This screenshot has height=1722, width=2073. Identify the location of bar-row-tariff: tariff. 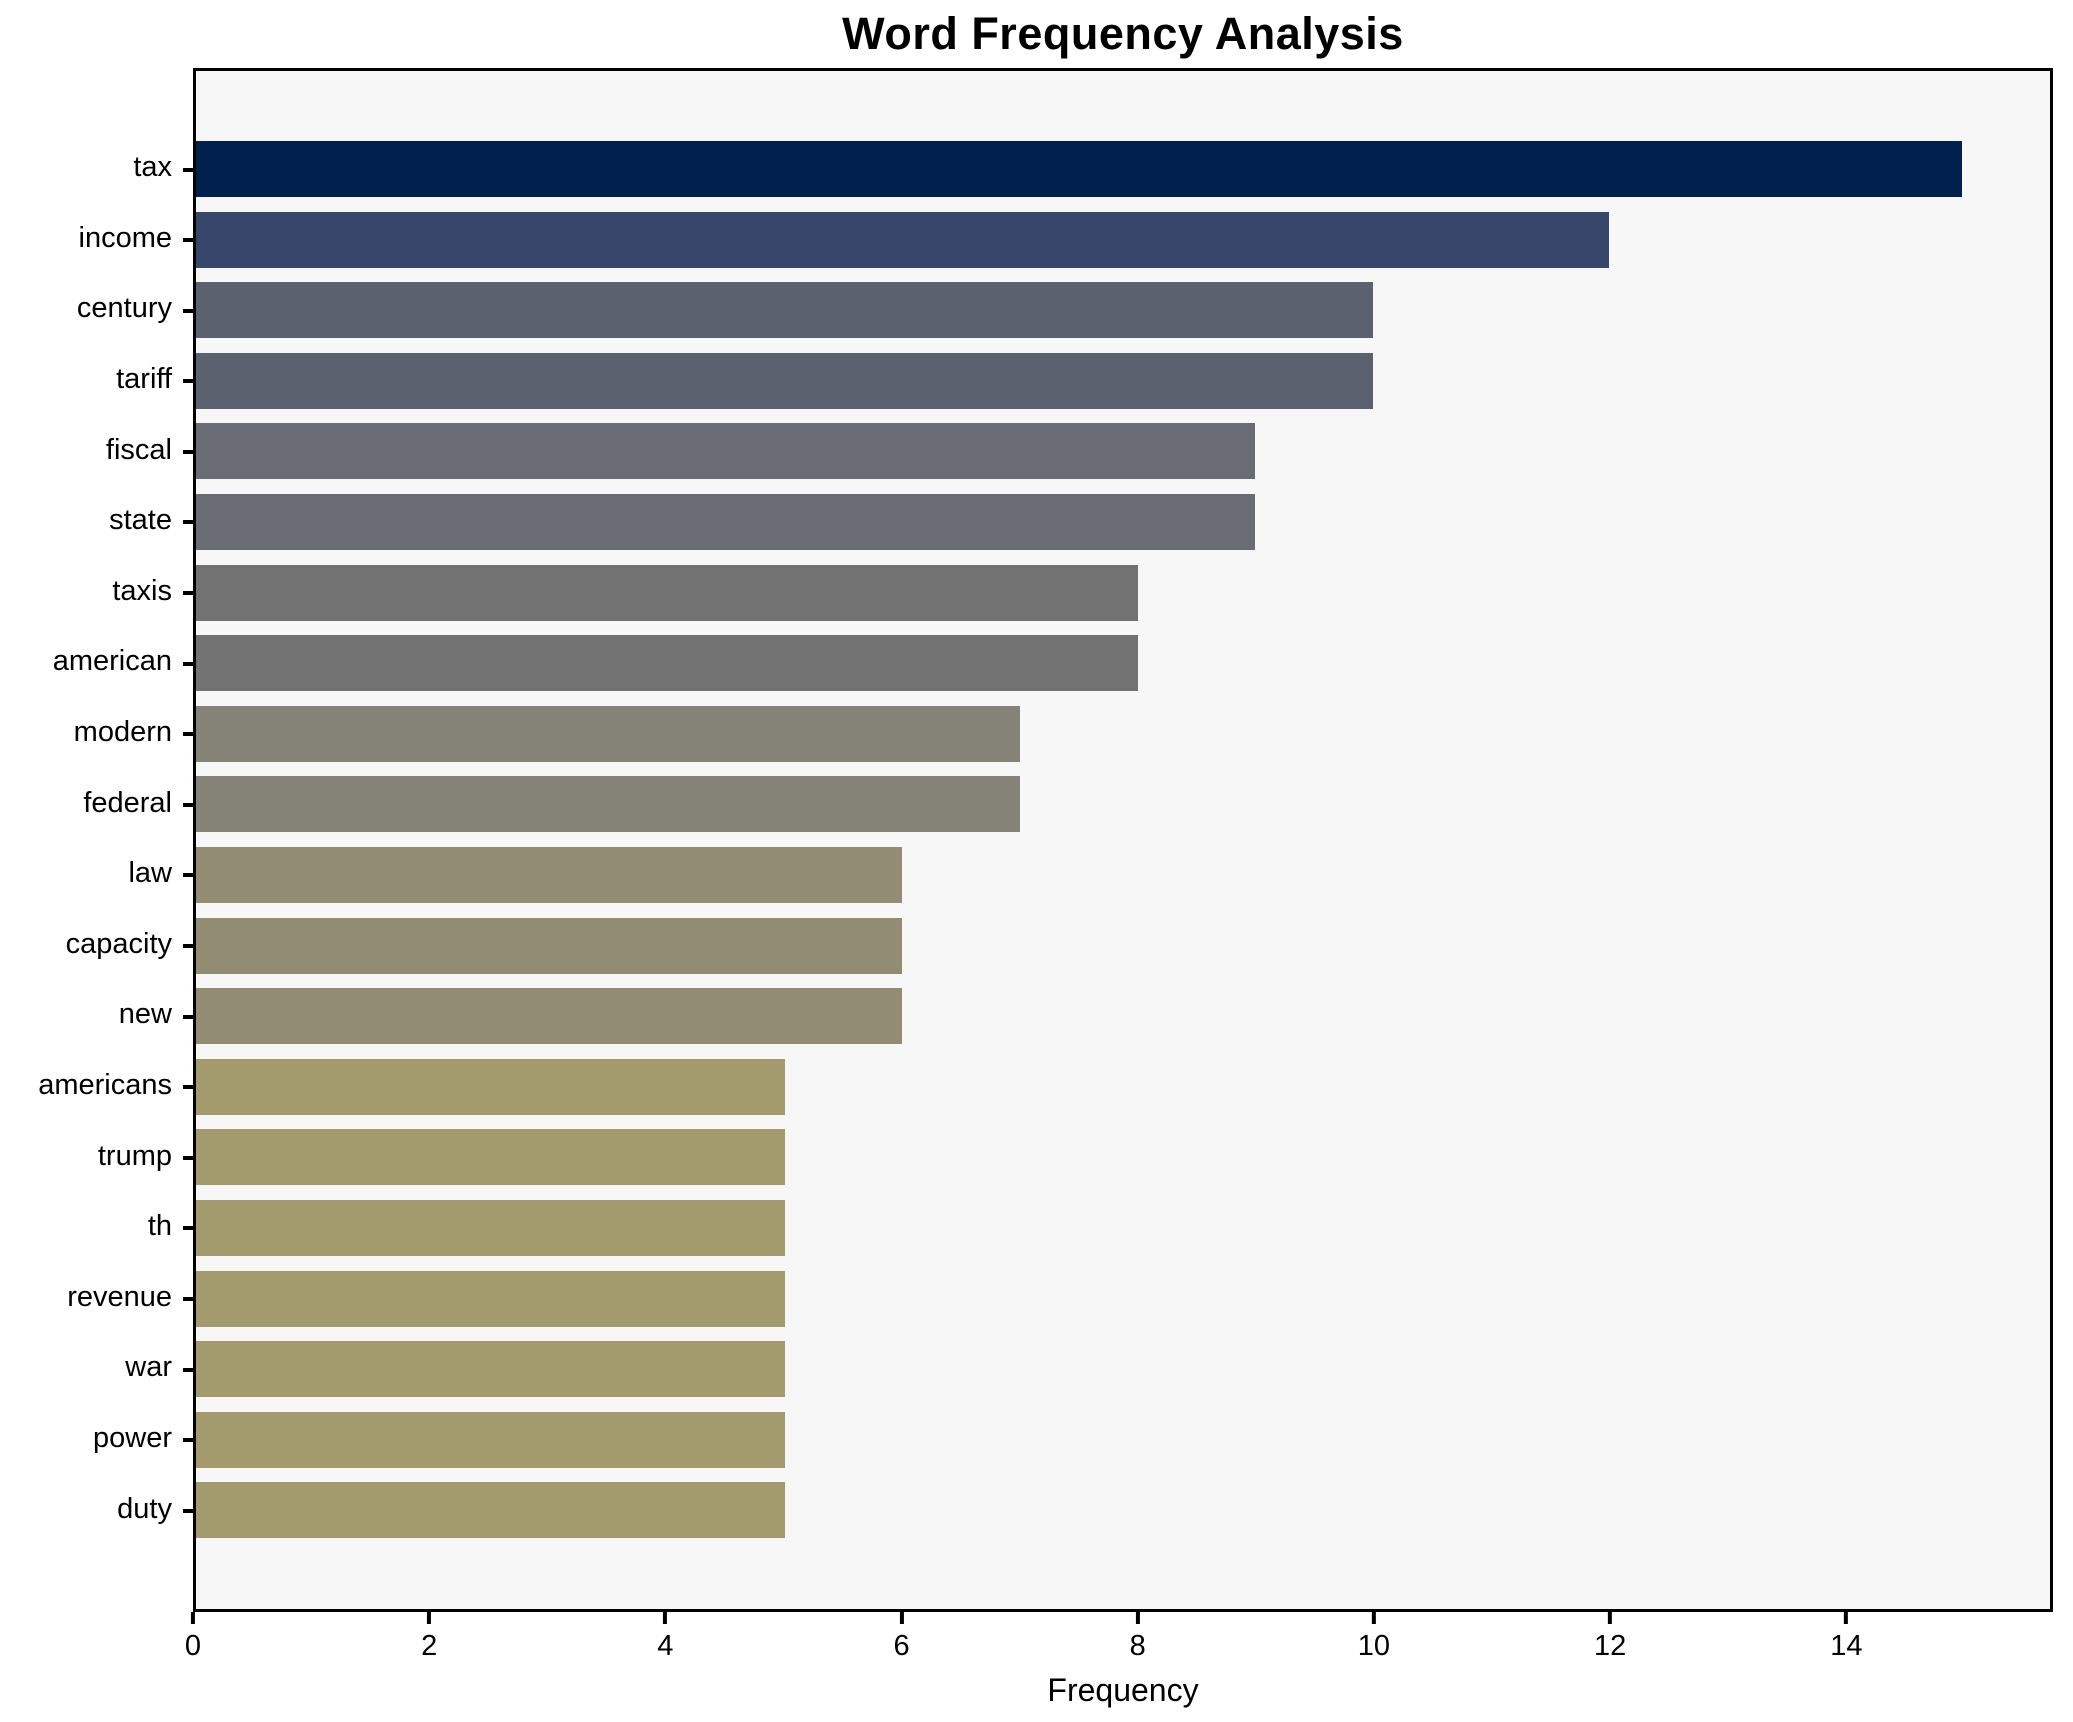
(1083, 381).